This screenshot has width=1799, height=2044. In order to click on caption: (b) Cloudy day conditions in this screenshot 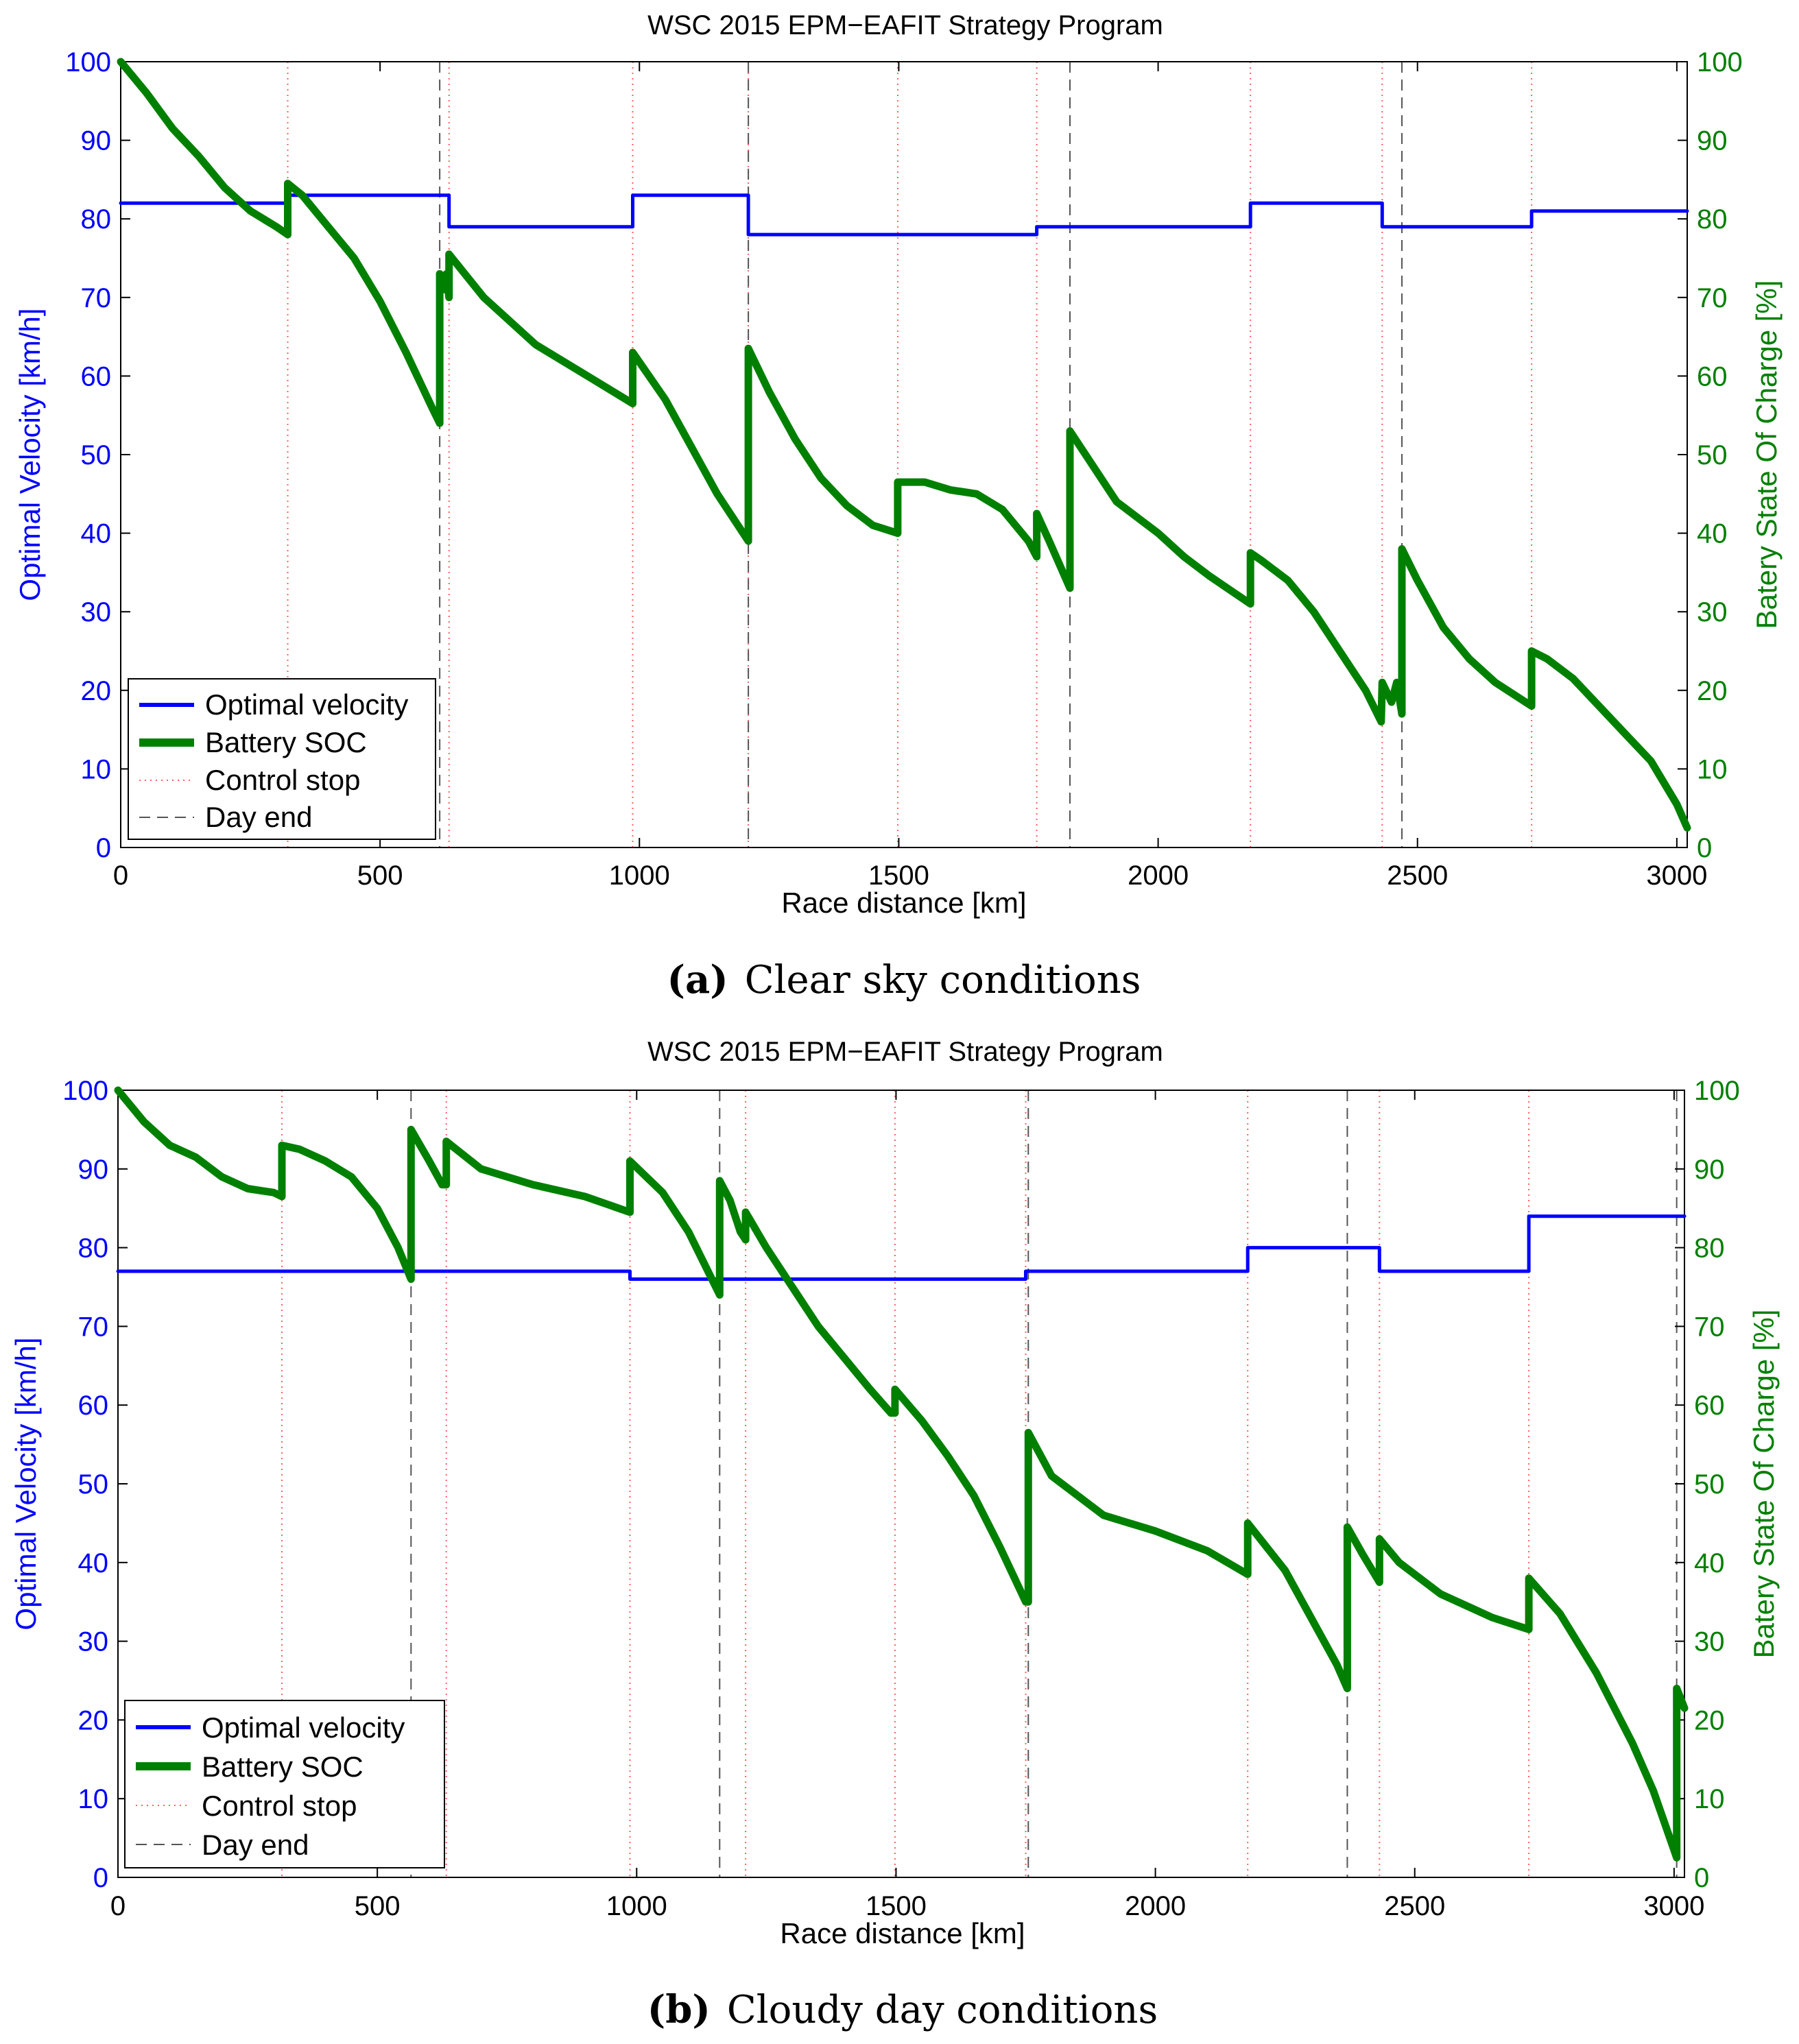, I will do `click(902, 2009)`.